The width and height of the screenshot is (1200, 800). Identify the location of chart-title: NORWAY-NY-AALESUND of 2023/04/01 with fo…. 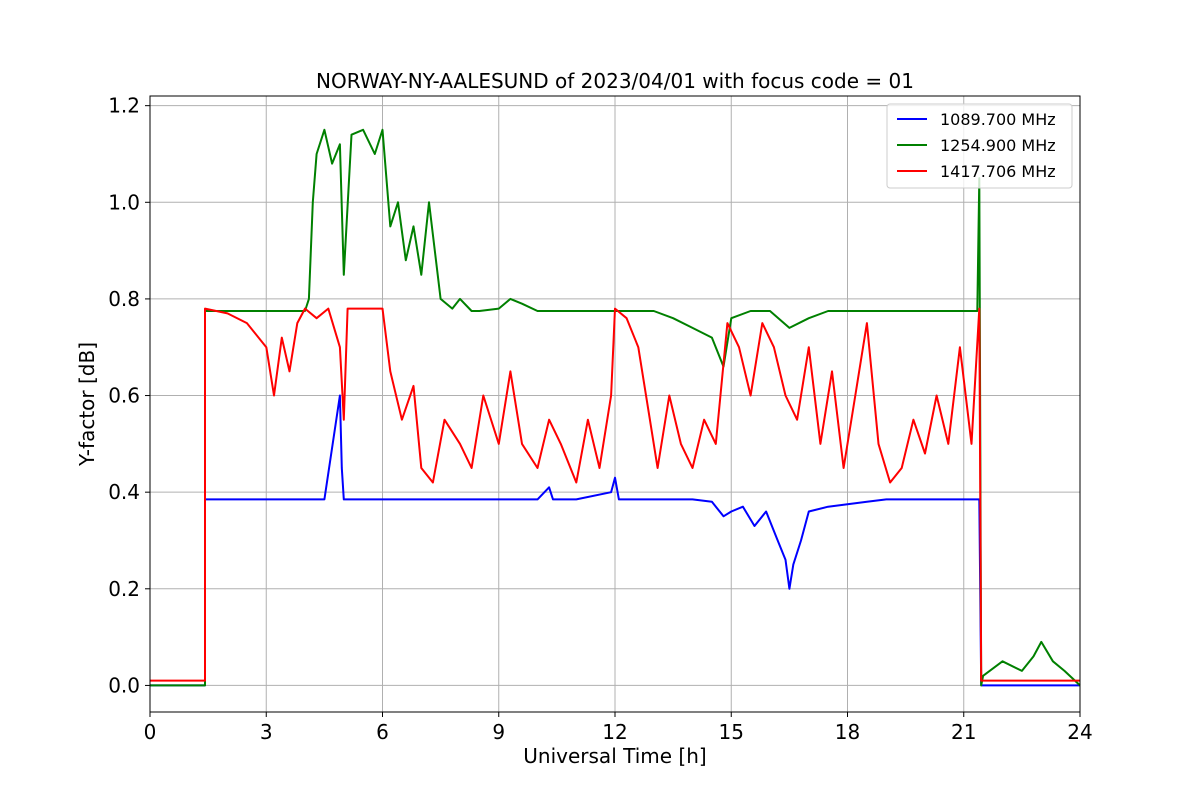
(615, 81).